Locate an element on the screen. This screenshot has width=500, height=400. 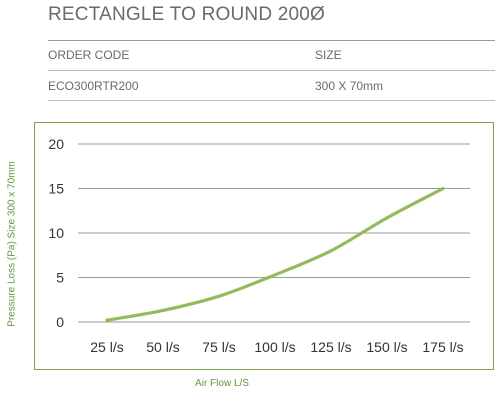
column-header-size: SIZE is located at coordinates (328, 55).